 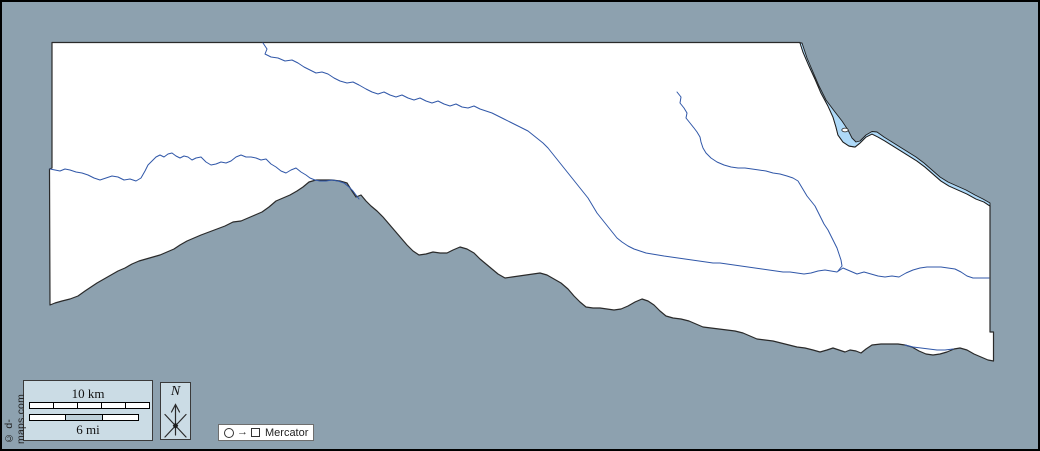 What do you see at coordinates (175, 391) in the screenshot?
I see `north-label: N` at bounding box center [175, 391].